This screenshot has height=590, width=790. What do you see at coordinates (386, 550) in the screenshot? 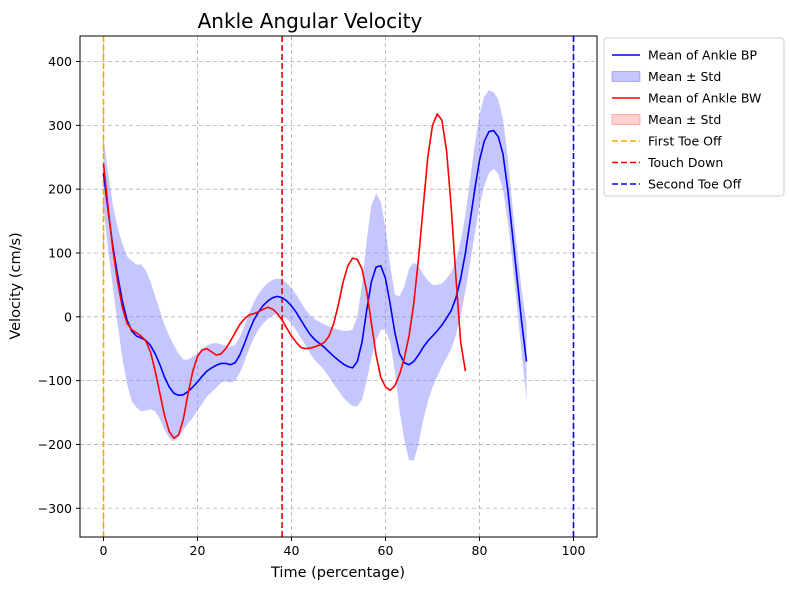
I see `x-tick-label: 60` at bounding box center [386, 550].